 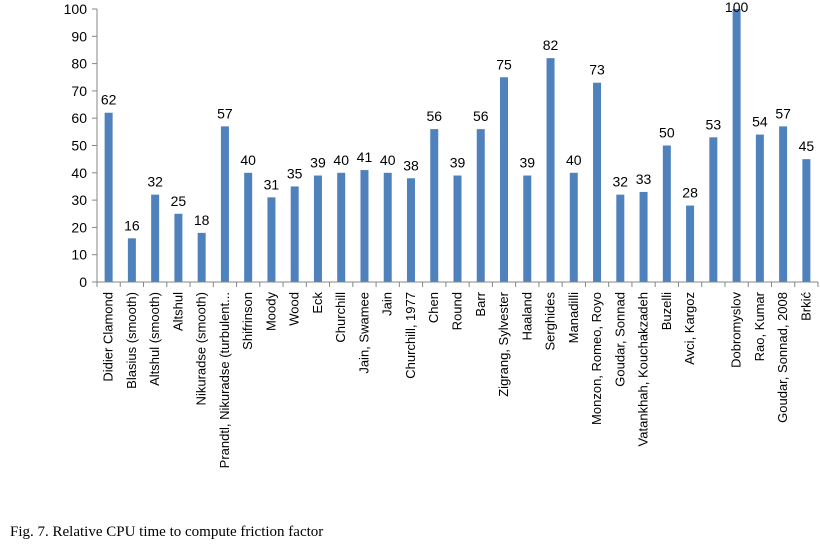 I want to click on x-tick-label: Monzon, Romeo, Royo, so click(x=596, y=358).